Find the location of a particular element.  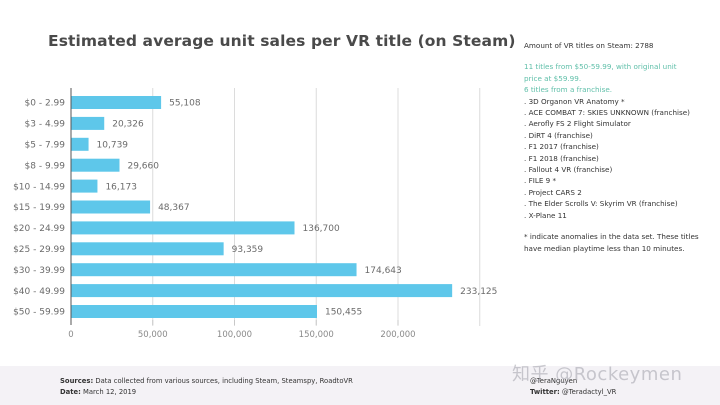

x-tick-label: 200,000 is located at coordinates (397, 335).